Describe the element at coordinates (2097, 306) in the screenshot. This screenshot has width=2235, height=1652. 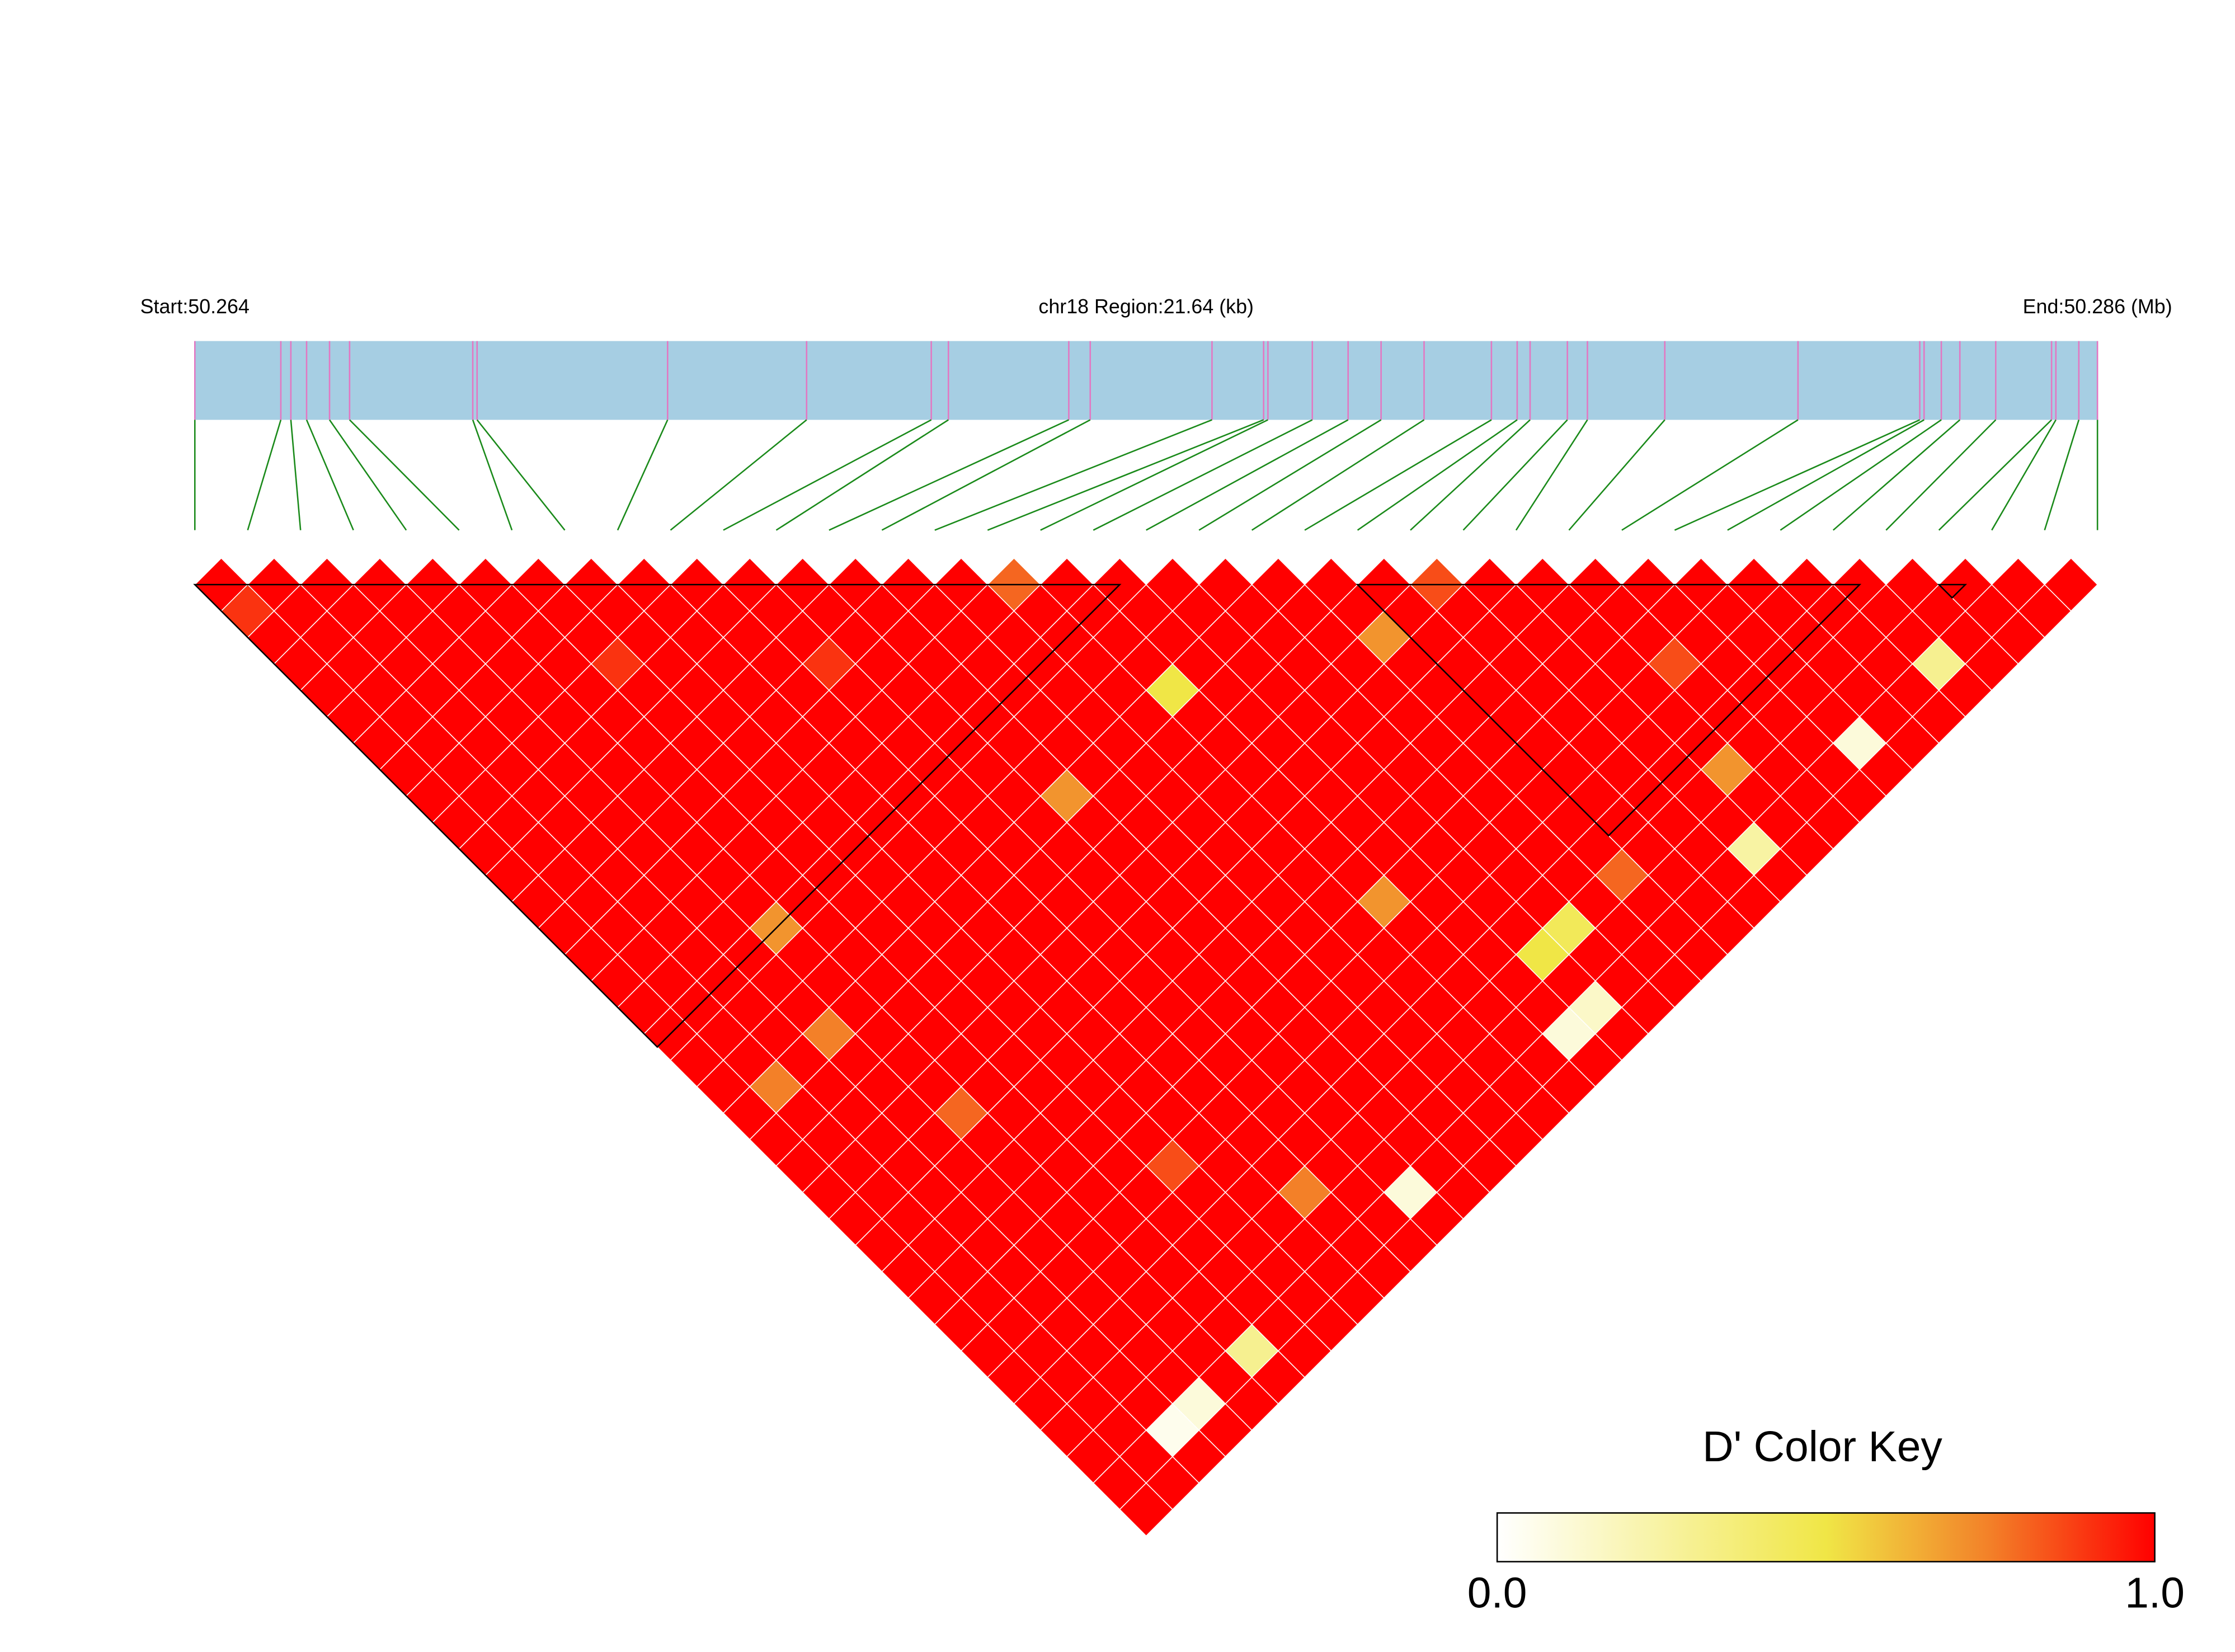
I see `end-label: End:50.286 (Mb)` at that location.